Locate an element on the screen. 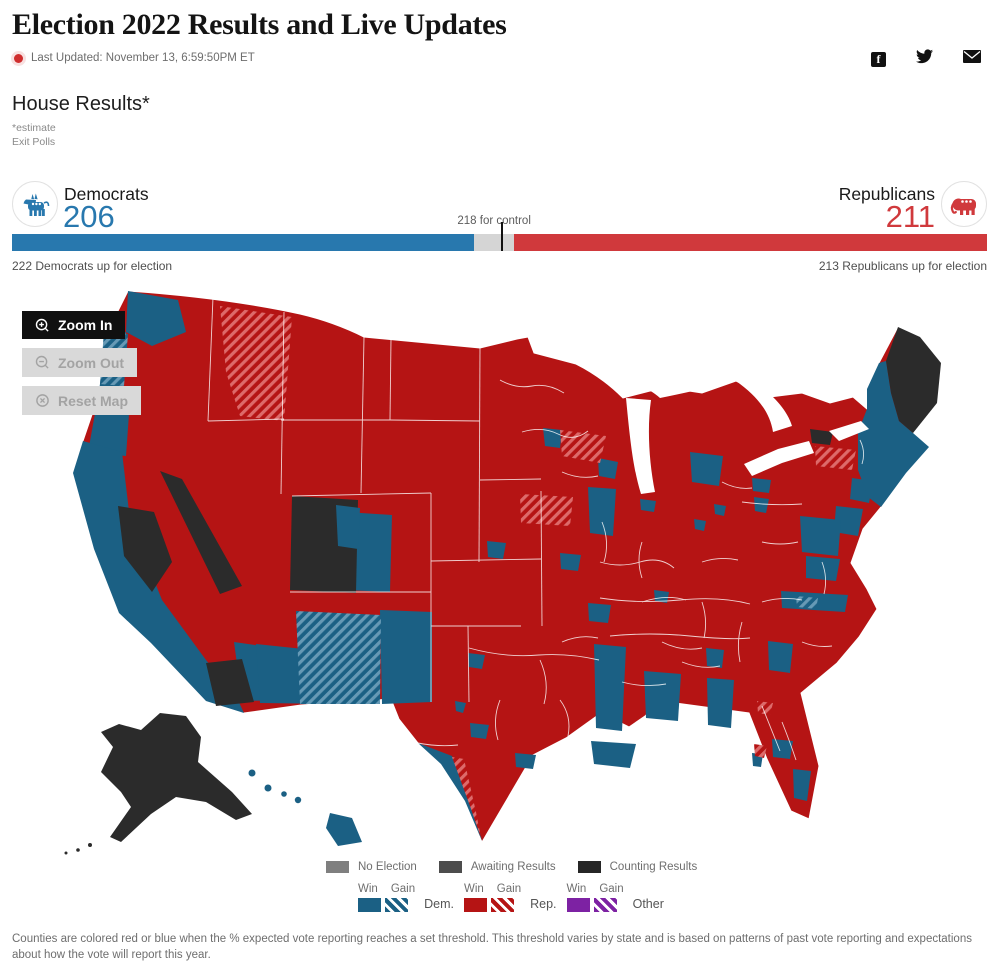  map-great-lakes is located at coordinates (720, 424).